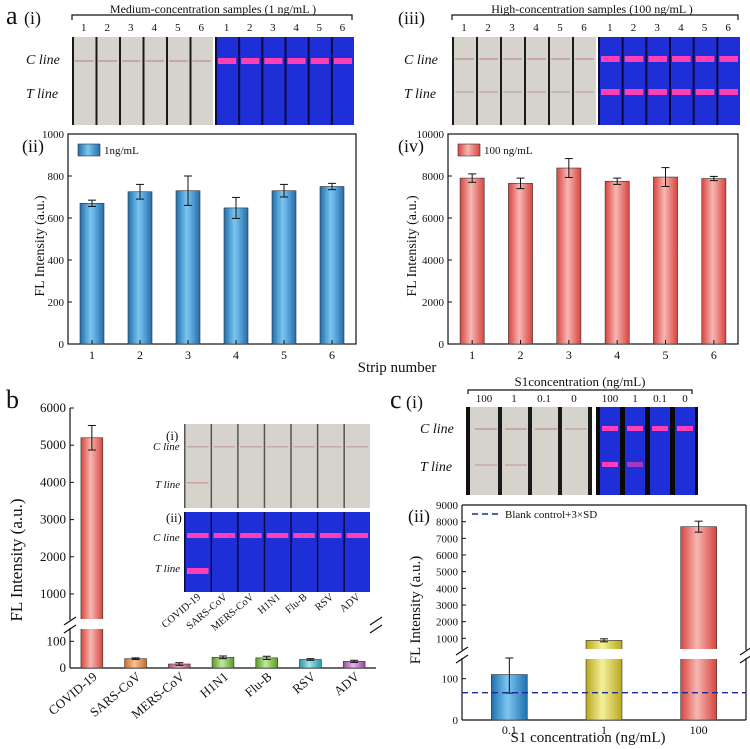  I want to click on x-tick-label: 5, so click(284, 355).